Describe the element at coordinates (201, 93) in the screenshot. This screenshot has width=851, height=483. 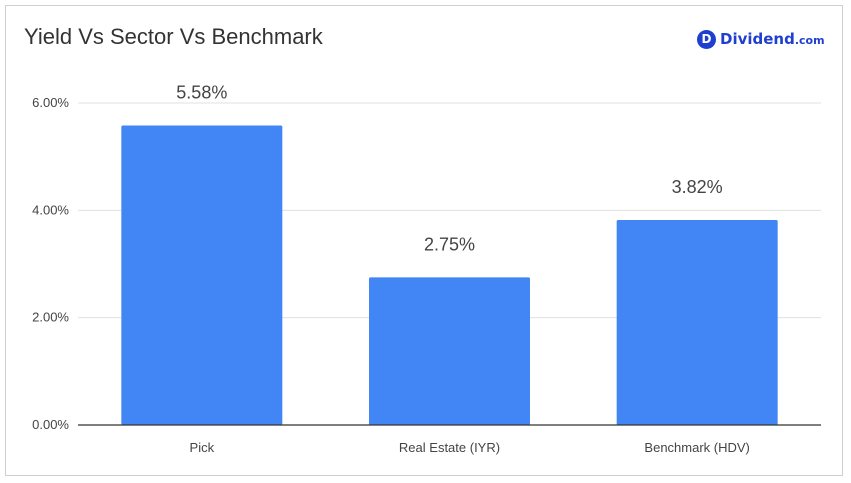
I see `data-label: 5.58%` at that location.